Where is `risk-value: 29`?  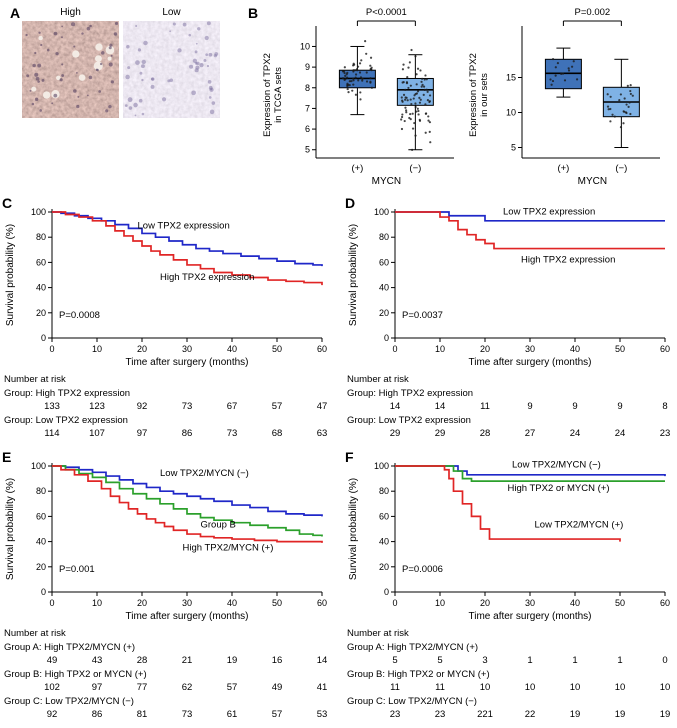
risk-value: 29 is located at coordinates (395, 433).